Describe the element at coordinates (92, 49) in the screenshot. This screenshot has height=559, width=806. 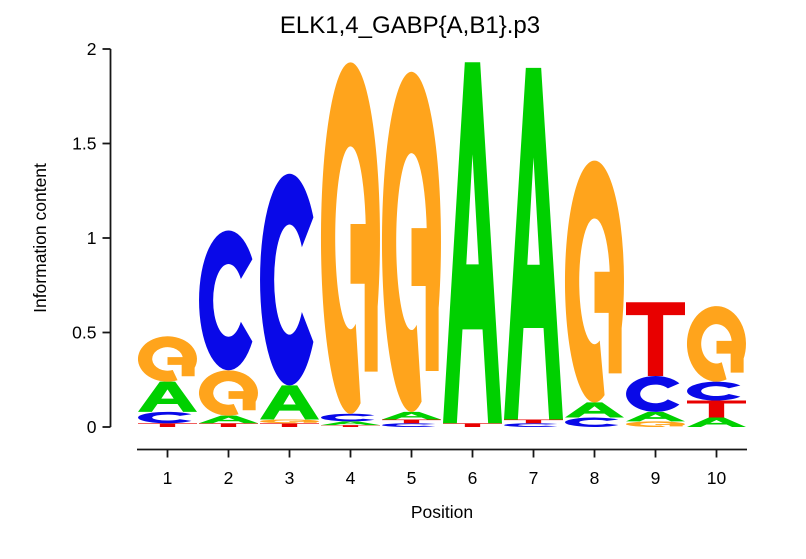
I see `y-tick-label: 2` at that location.